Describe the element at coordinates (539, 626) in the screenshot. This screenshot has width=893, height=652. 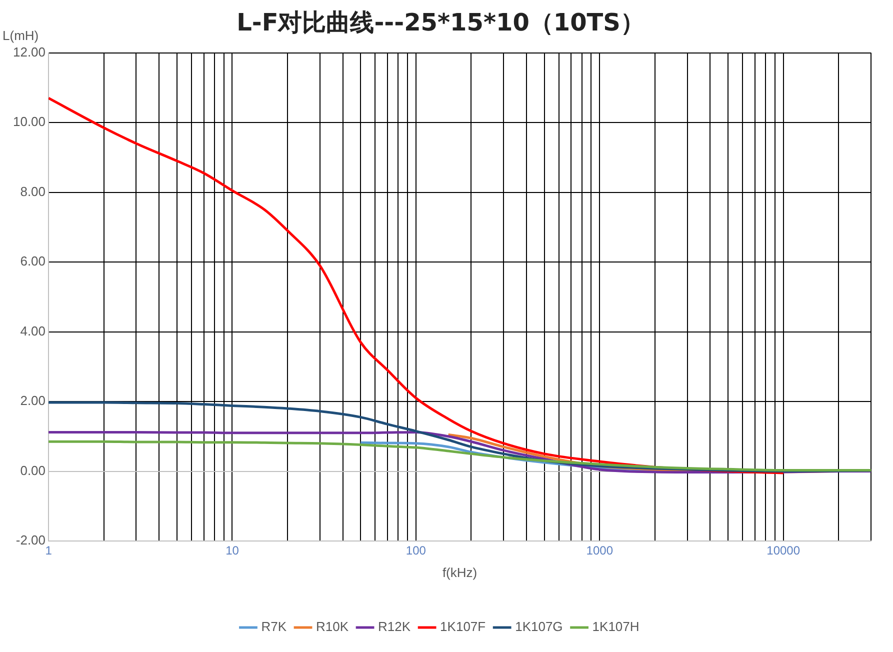
I see `legend-label: 1K107G` at that location.